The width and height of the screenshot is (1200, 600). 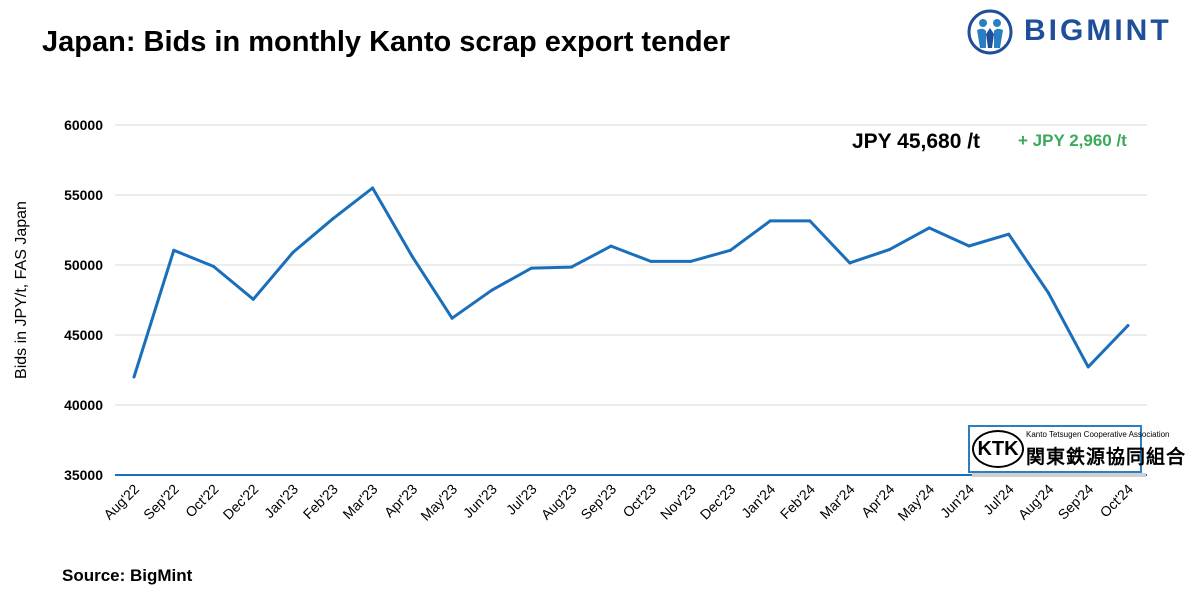 What do you see at coordinates (359, 501) in the screenshot?
I see `x-tick-label: Mar'23` at bounding box center [359, 501].